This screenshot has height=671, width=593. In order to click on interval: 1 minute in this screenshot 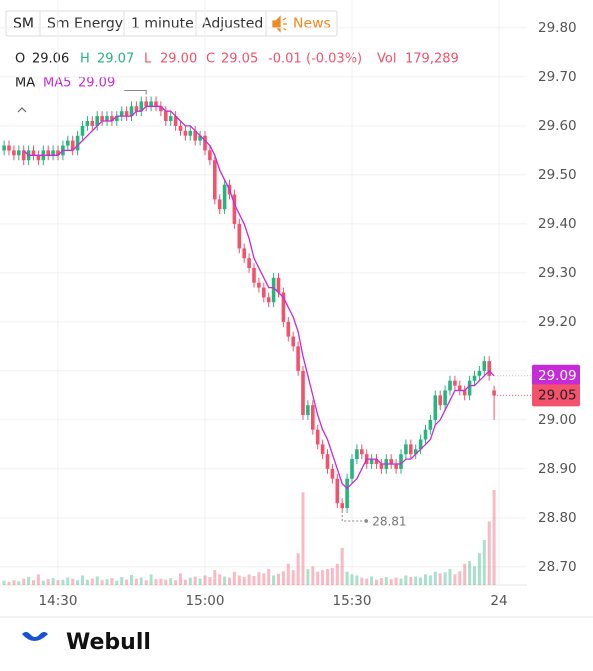, I will do `click(162, 24)`.